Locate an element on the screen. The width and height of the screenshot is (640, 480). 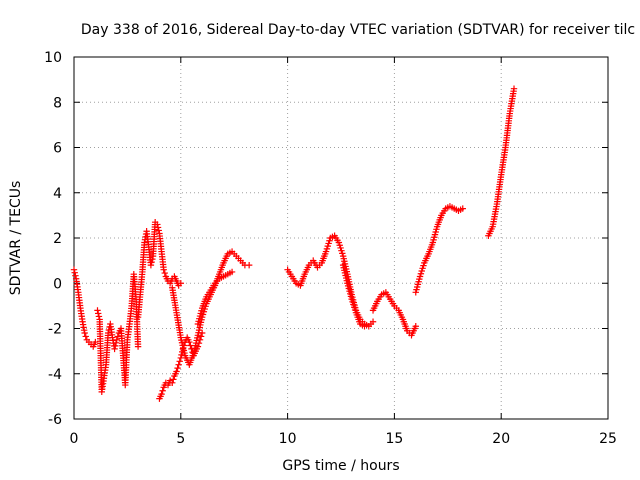
y-tick-label: 8 is located at coordinates (57, 103).